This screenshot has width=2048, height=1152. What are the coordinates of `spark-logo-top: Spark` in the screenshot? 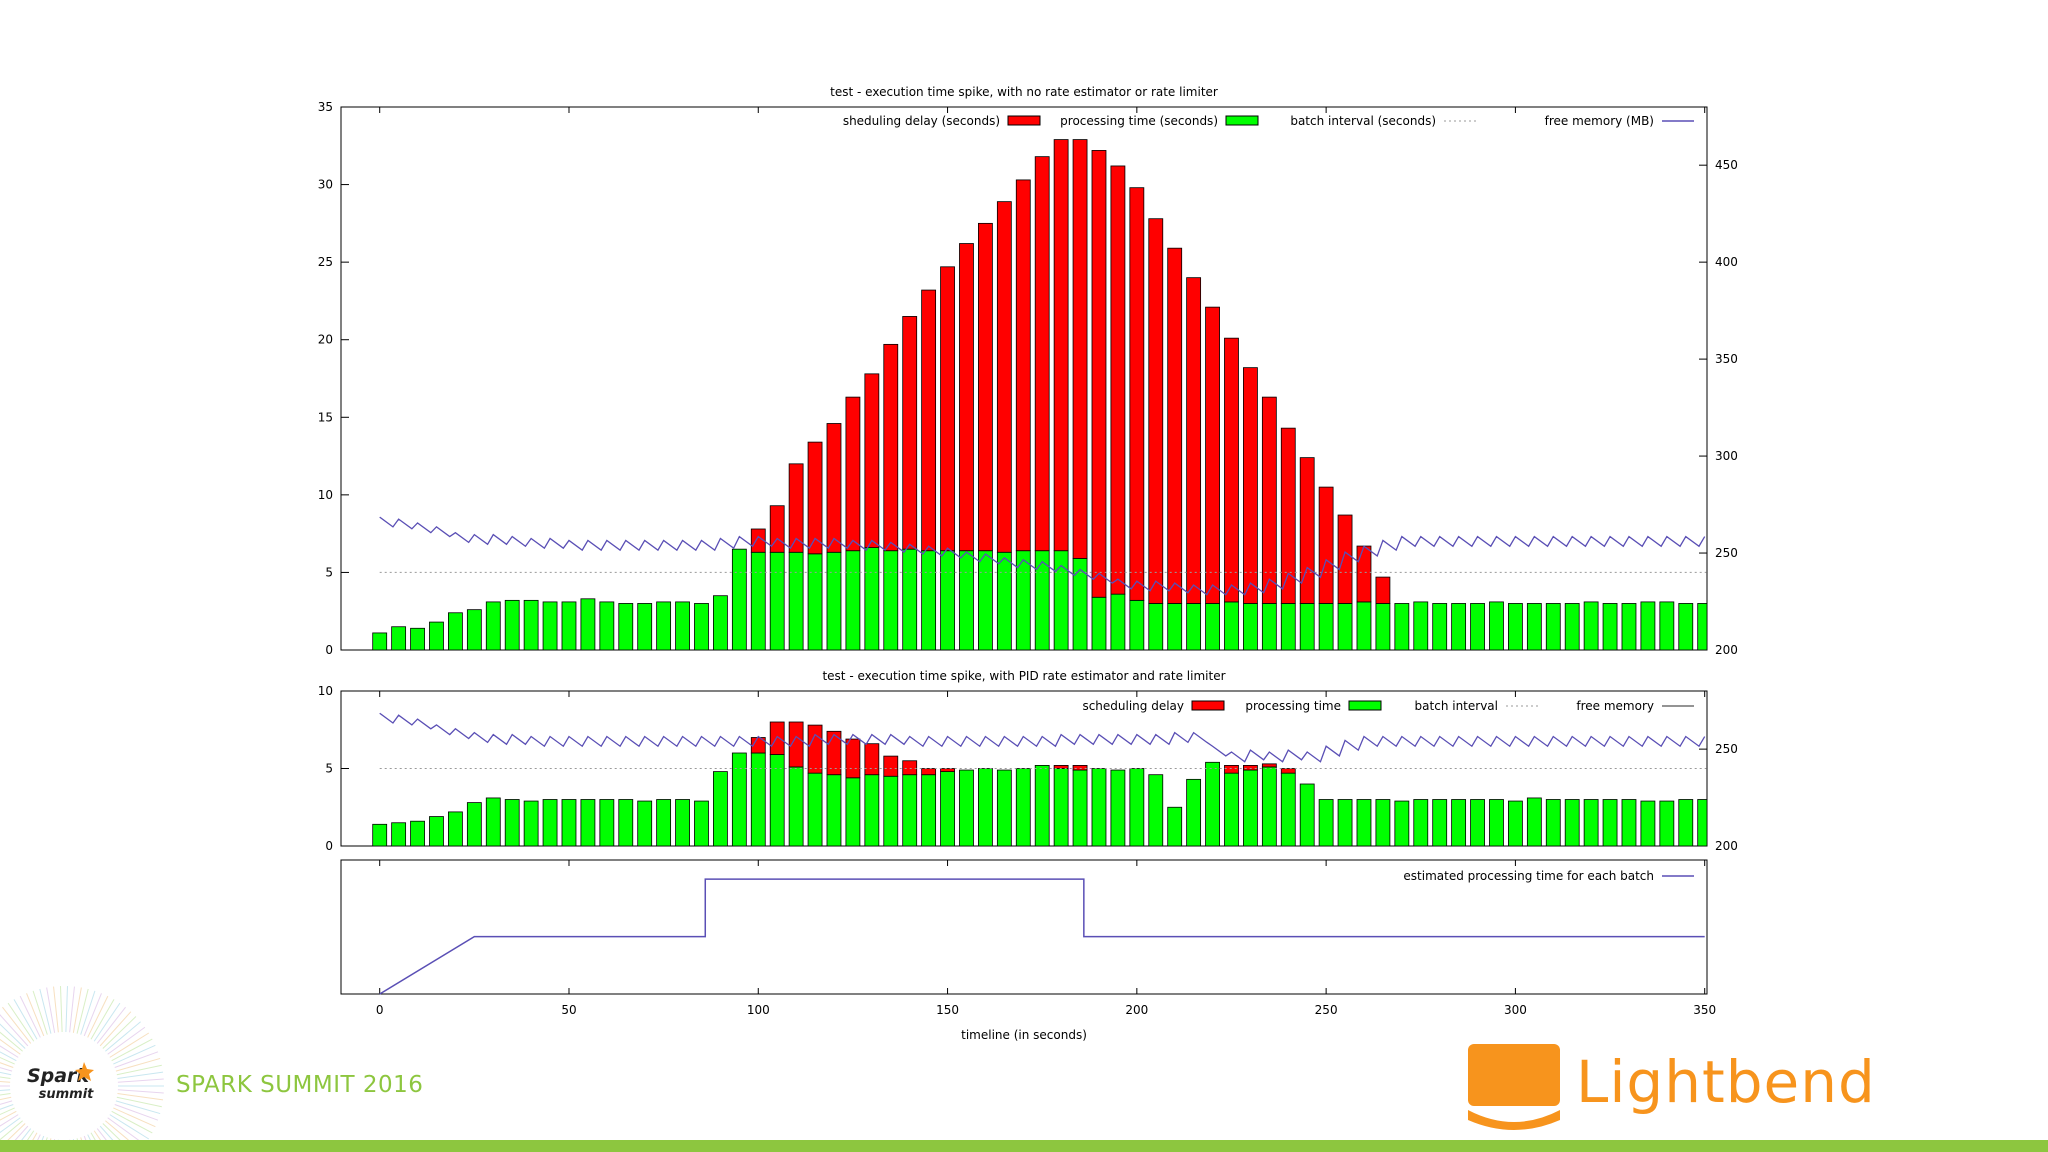 It's located at (58, 1076).